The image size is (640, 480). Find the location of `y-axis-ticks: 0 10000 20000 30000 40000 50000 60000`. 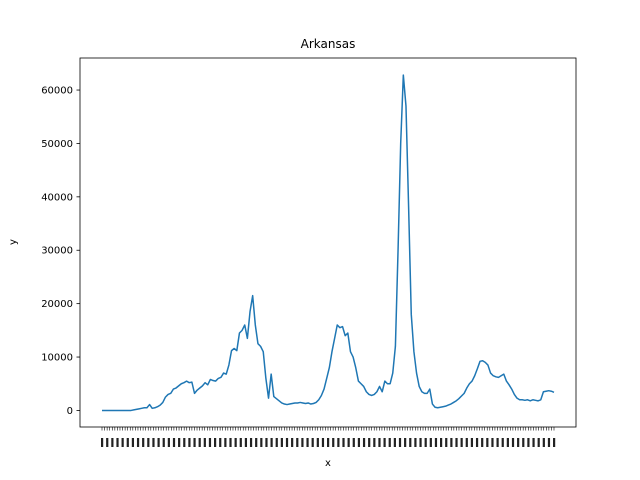

y-axis-ticks: 0 10000 20000 30000 40000 50000 60000 is located at coordinates (60, 251).